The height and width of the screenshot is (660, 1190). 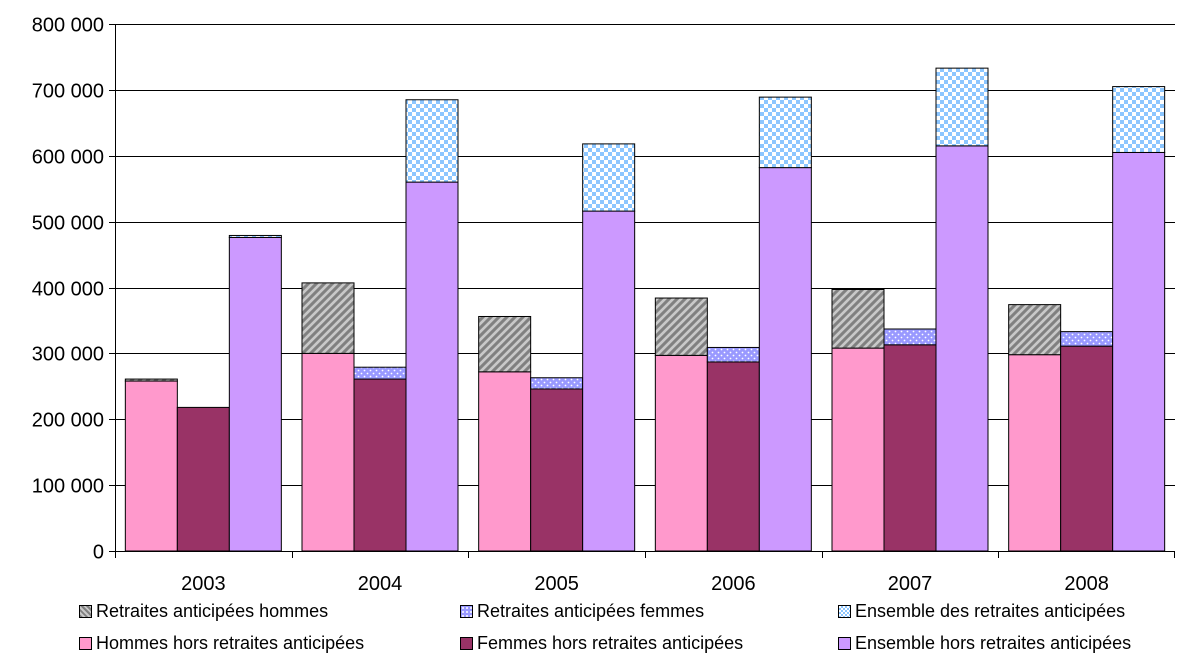 I want to click on bar-ensemble-top-2003, so click(x=255, y=236).